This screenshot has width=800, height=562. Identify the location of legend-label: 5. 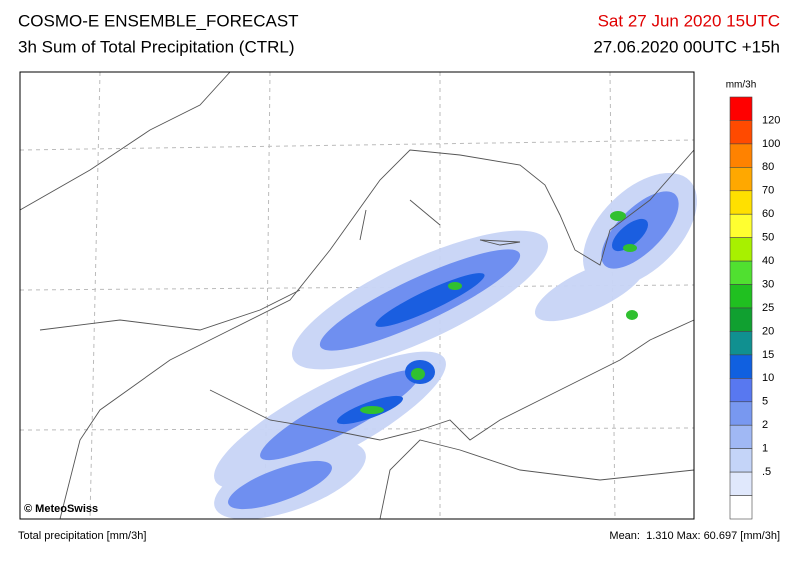
(765, 402).